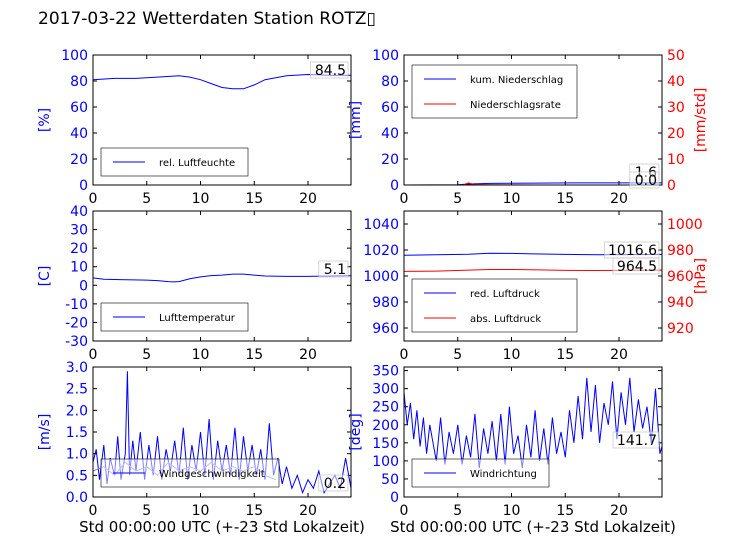  I want to click on precip-xtick-label: 15, so click(565, 199).